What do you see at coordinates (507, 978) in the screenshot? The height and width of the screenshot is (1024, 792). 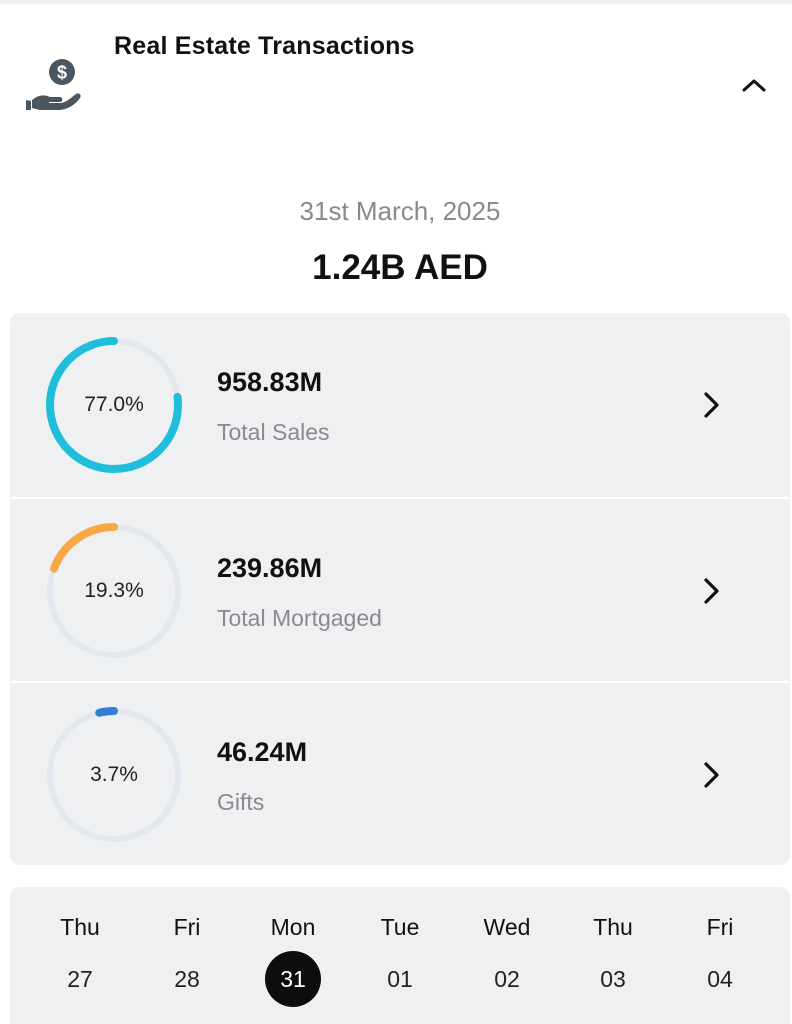 I see `day-number: 02` at bounding box center [507, 978].